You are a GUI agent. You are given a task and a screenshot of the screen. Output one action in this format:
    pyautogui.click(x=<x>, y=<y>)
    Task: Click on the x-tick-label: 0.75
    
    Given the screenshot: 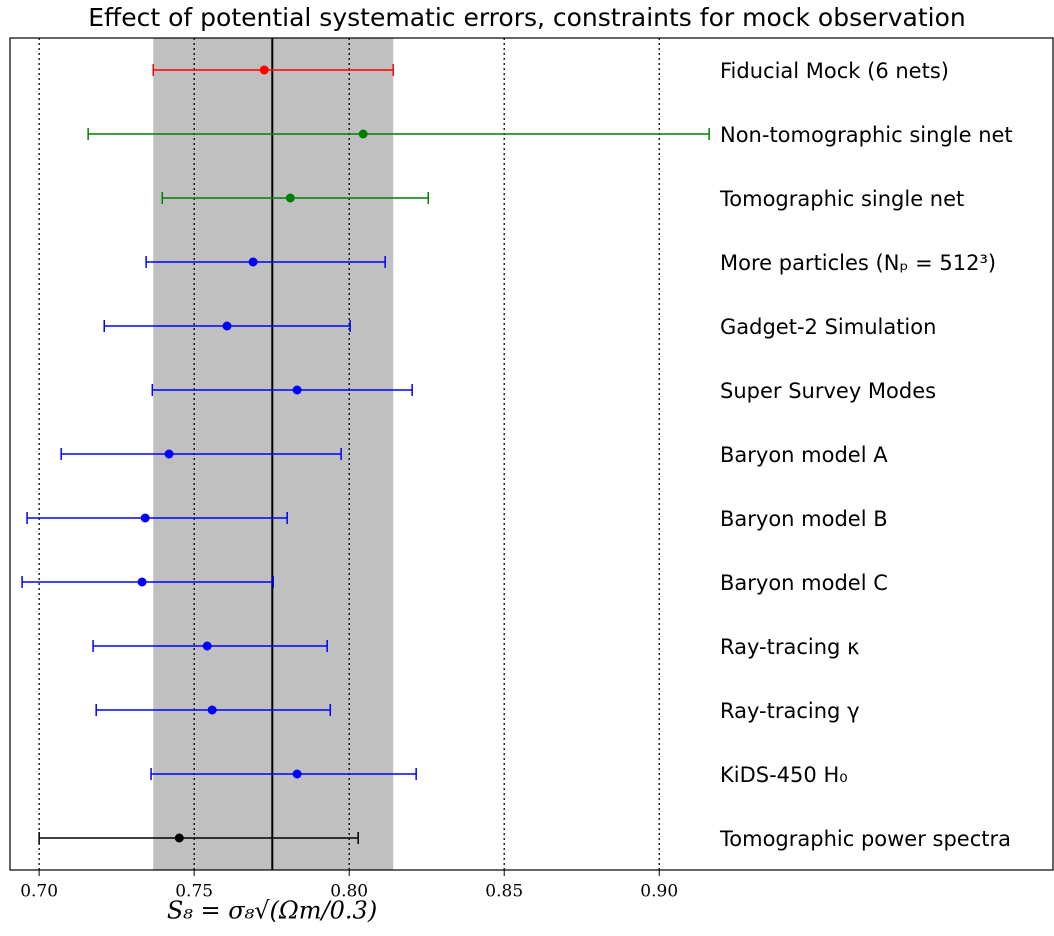 What is the action you would take?
    pyautogui.click(x=194, y=892)
    